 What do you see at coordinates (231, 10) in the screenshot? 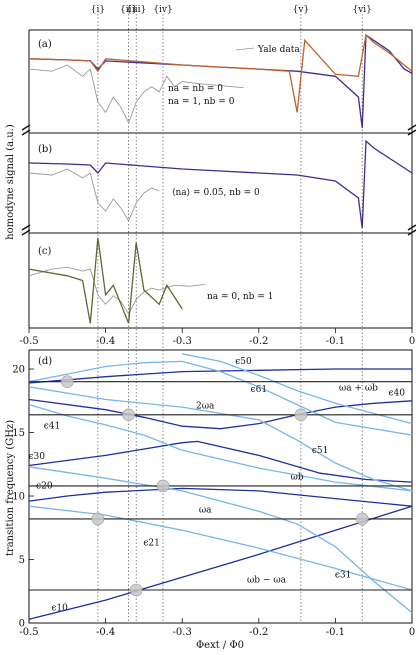
I see `top-markers: {i} {ii}{iii} {iv} {v} {vi}` at bounding box center [231, 10].